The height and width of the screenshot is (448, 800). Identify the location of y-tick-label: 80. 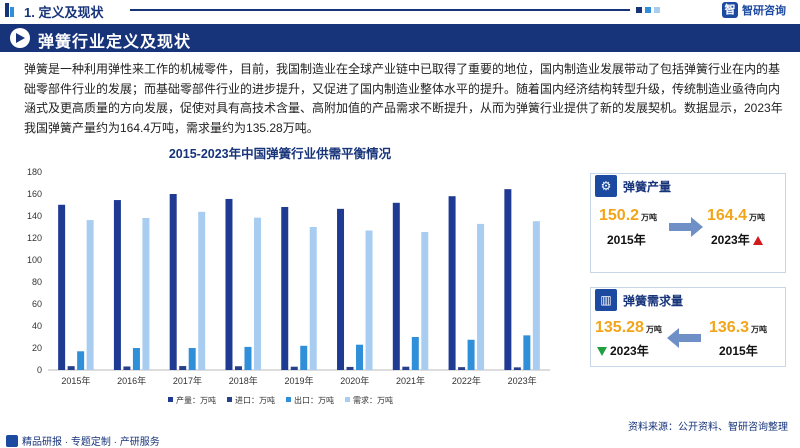
(37, 282).